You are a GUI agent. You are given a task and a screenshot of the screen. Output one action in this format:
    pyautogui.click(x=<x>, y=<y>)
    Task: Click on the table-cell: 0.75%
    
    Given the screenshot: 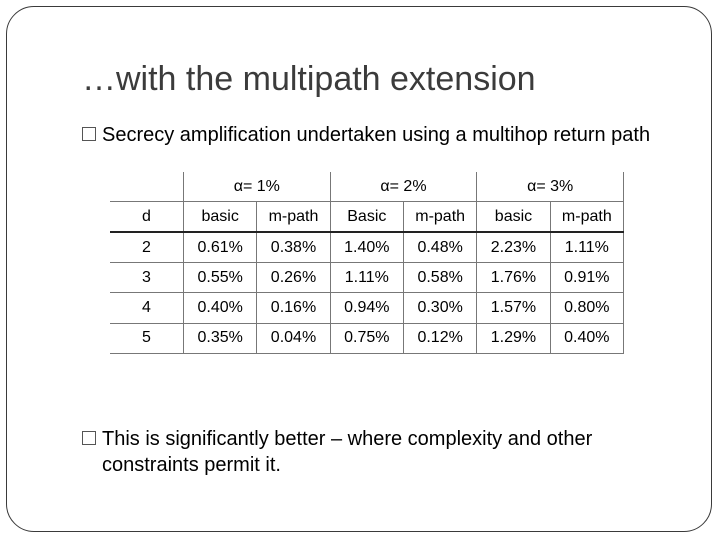 What is the action you would take?
    pyautogui.click(x=366, y=338)
    